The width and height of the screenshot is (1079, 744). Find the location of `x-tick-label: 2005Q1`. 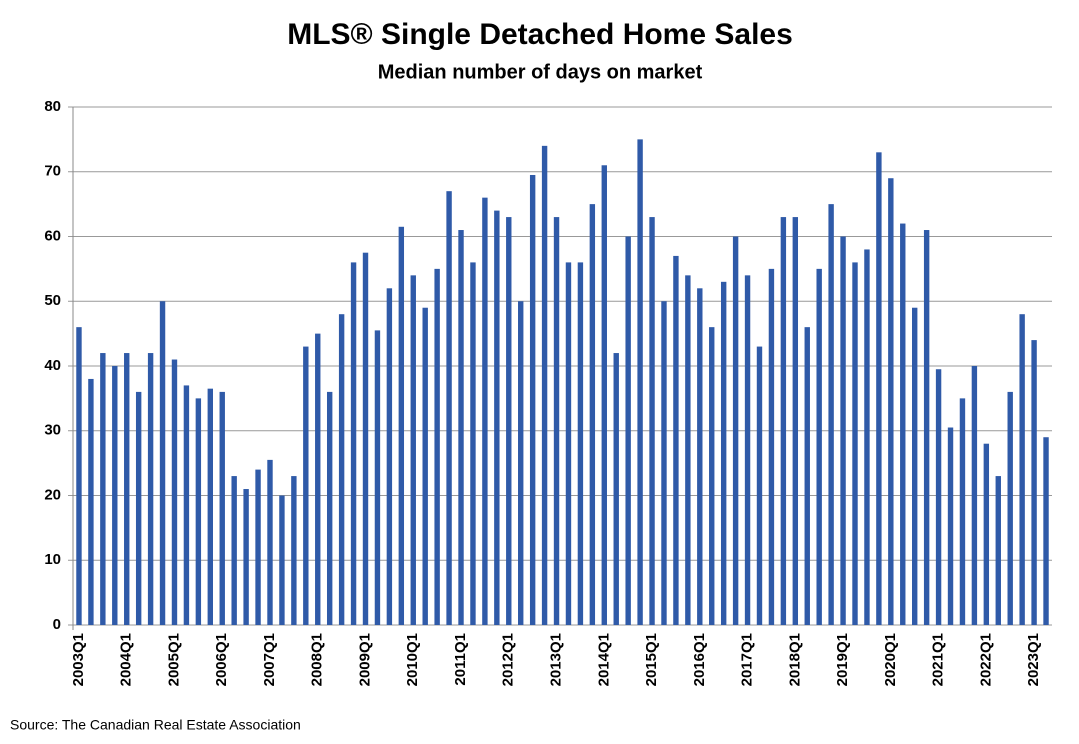

x-tick-label: 2005Q1 is located at coordinates (173, 659).